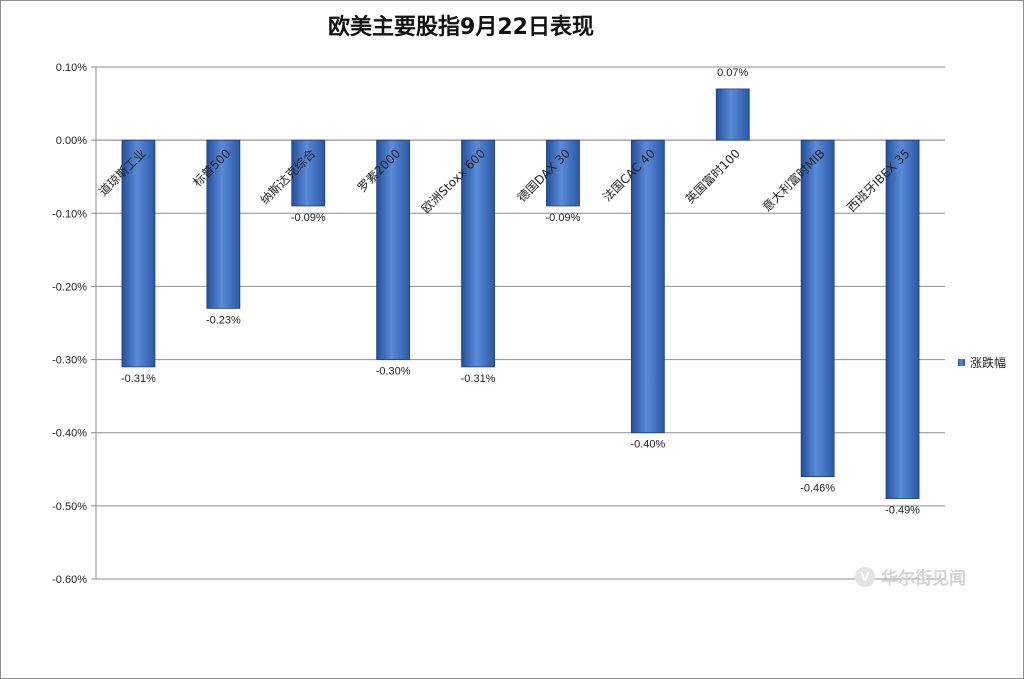  I want to click on data-label: -0.49%, so click(902, 511).